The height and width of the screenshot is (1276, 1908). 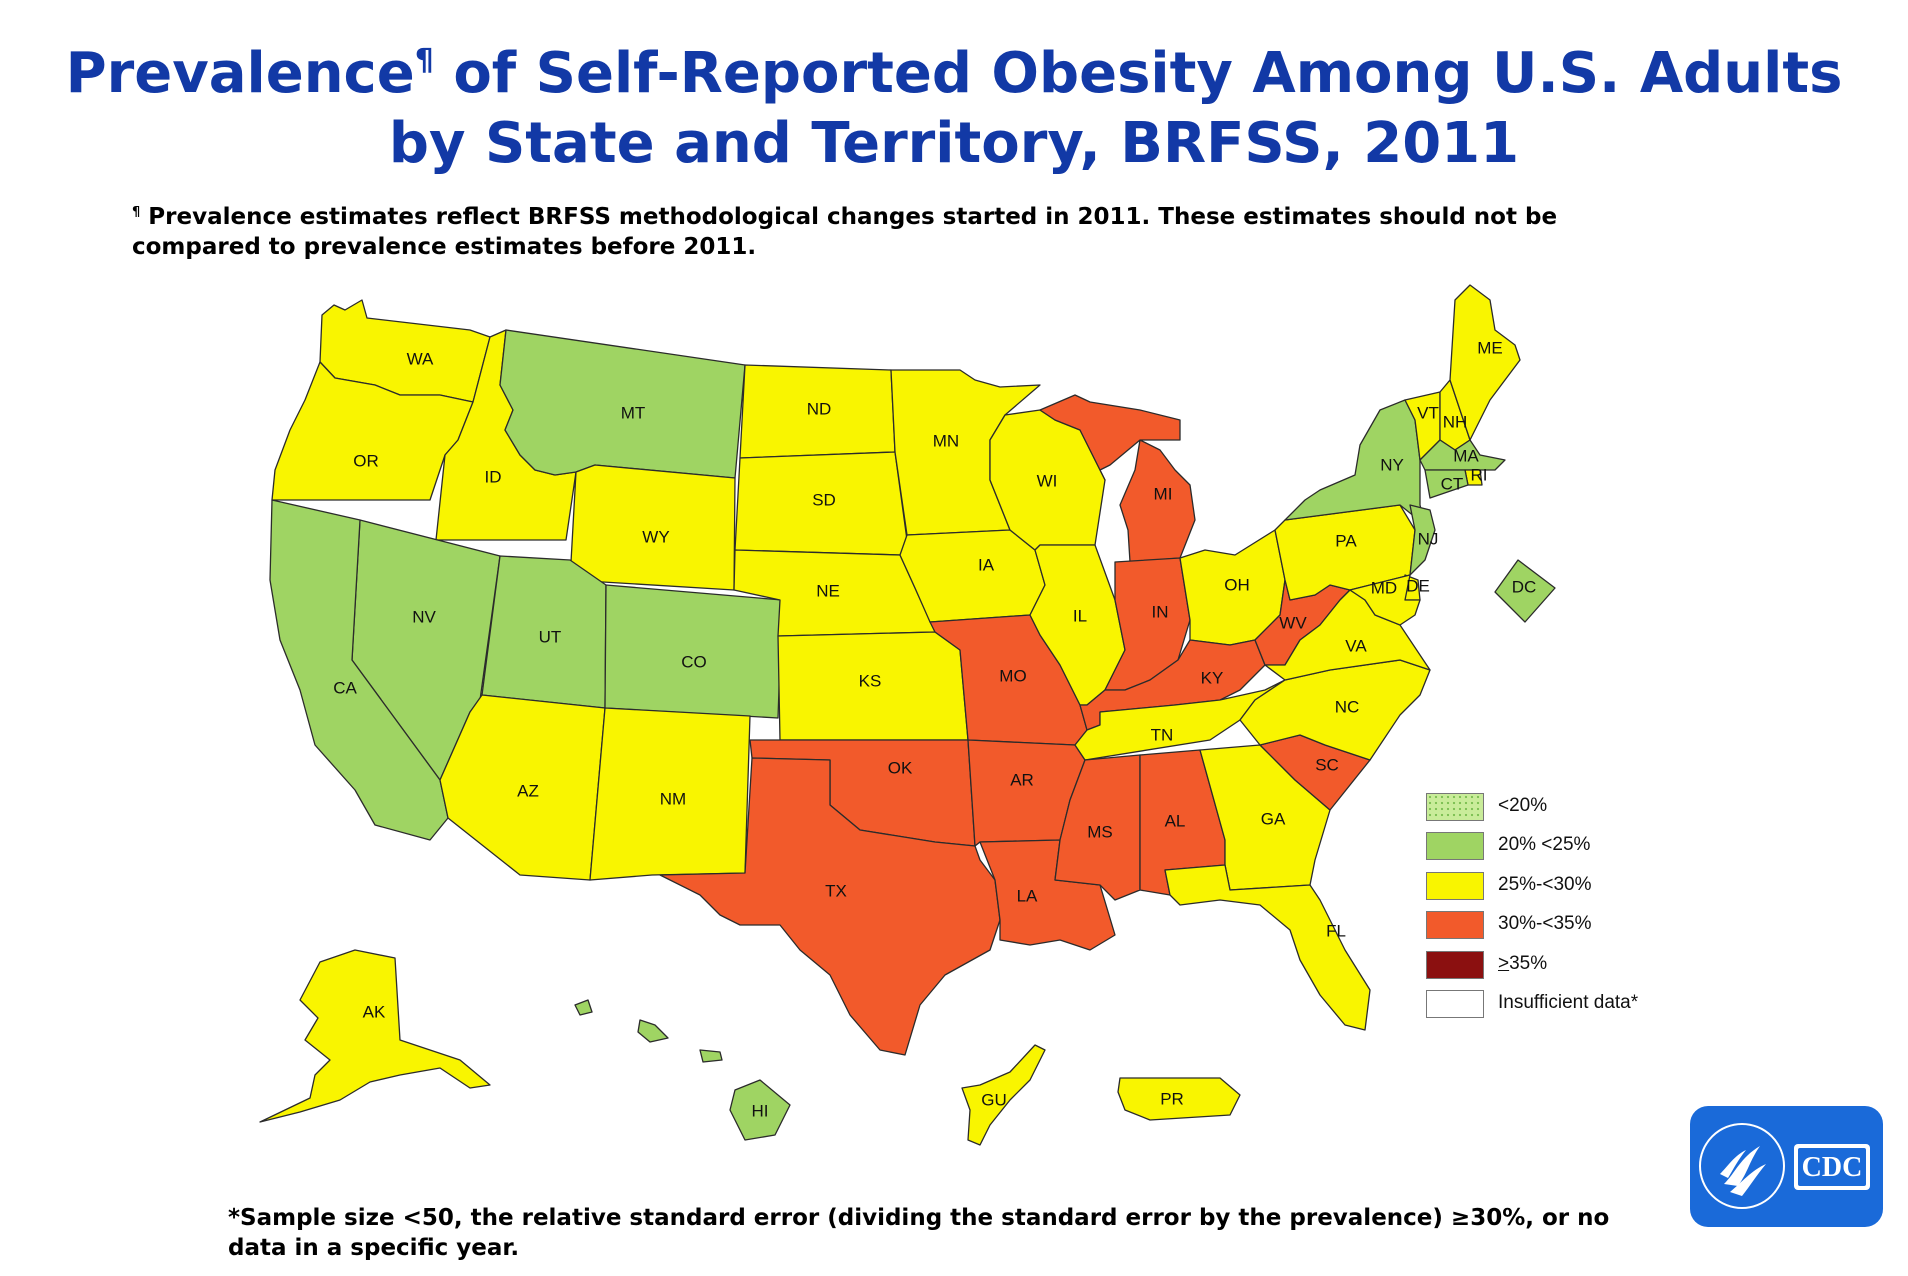 I want to click on state-me, so click(x=1485, y=362).